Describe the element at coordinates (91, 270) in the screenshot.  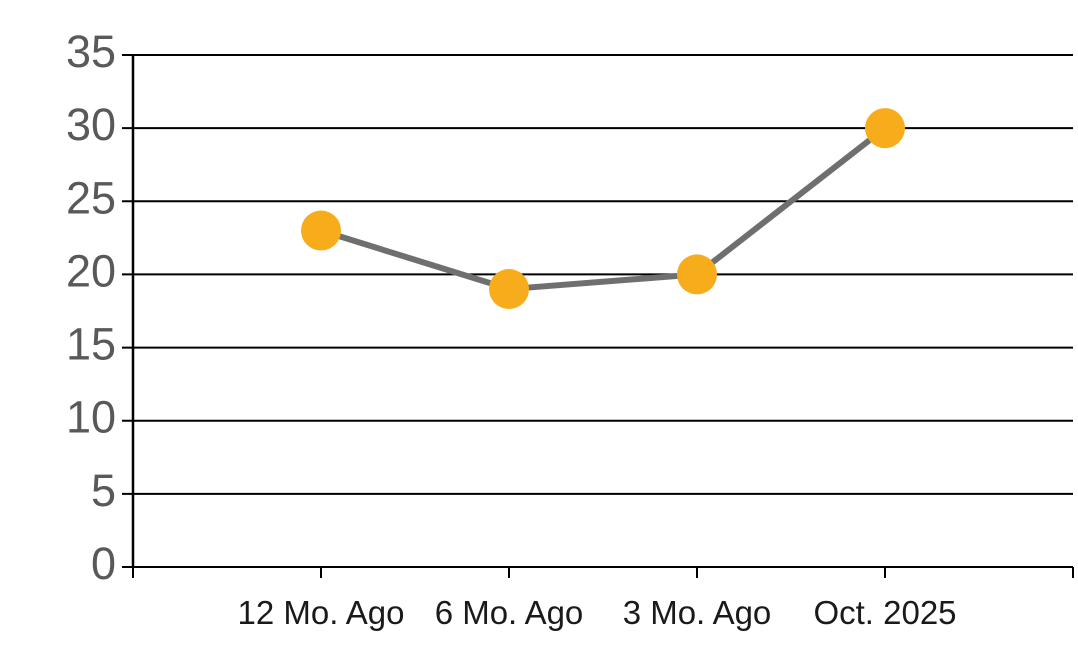
I see `y-axis-tick-label: 20` at that location.